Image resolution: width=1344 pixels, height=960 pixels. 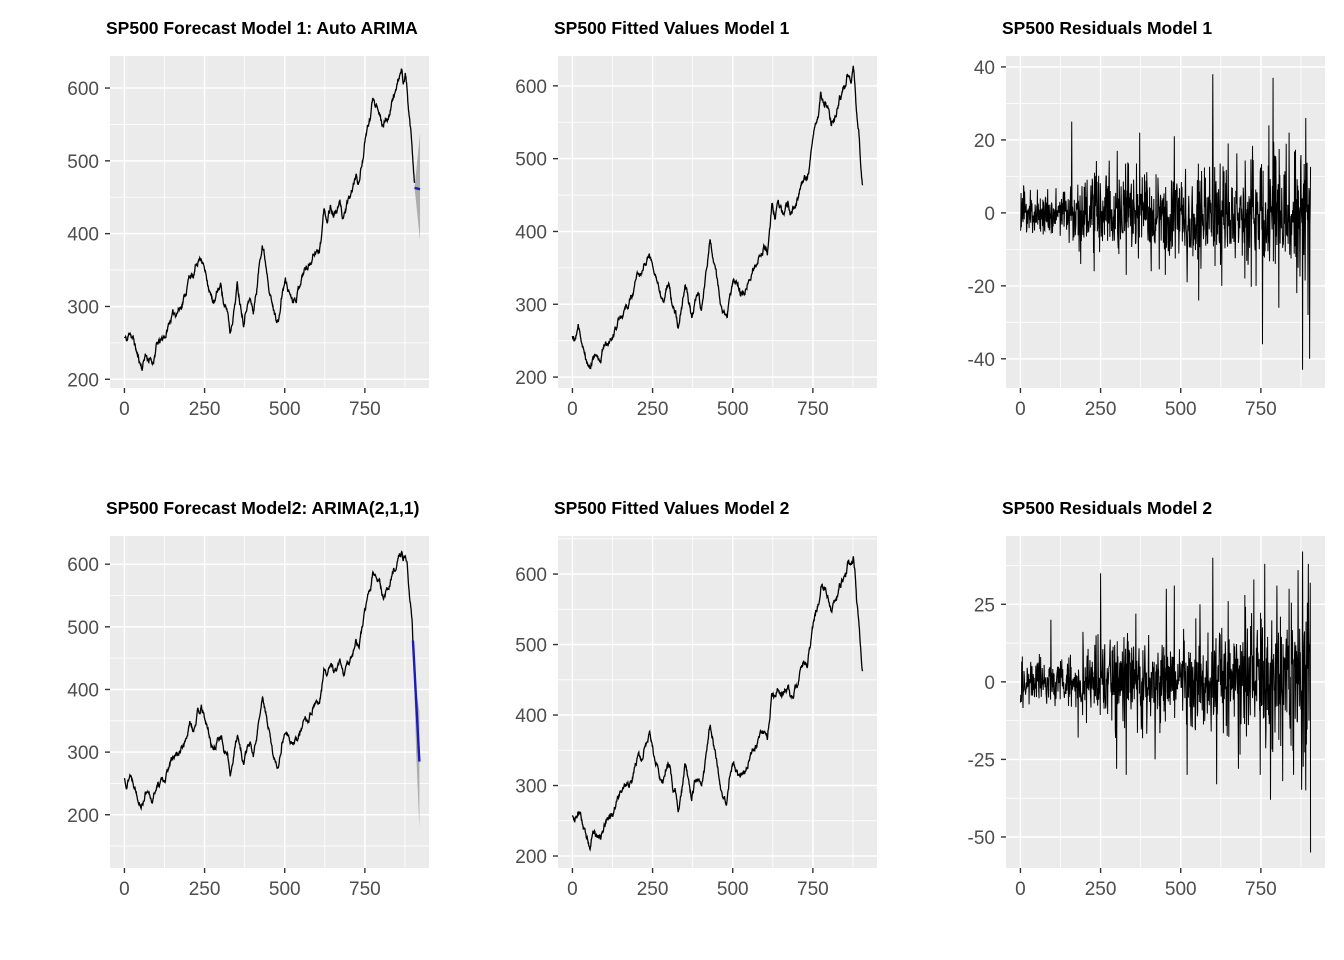 What do you see at coordinates (984, 605) in the screenshot?
I see `y-tick-label: 25` at bounding box center [984, 605].